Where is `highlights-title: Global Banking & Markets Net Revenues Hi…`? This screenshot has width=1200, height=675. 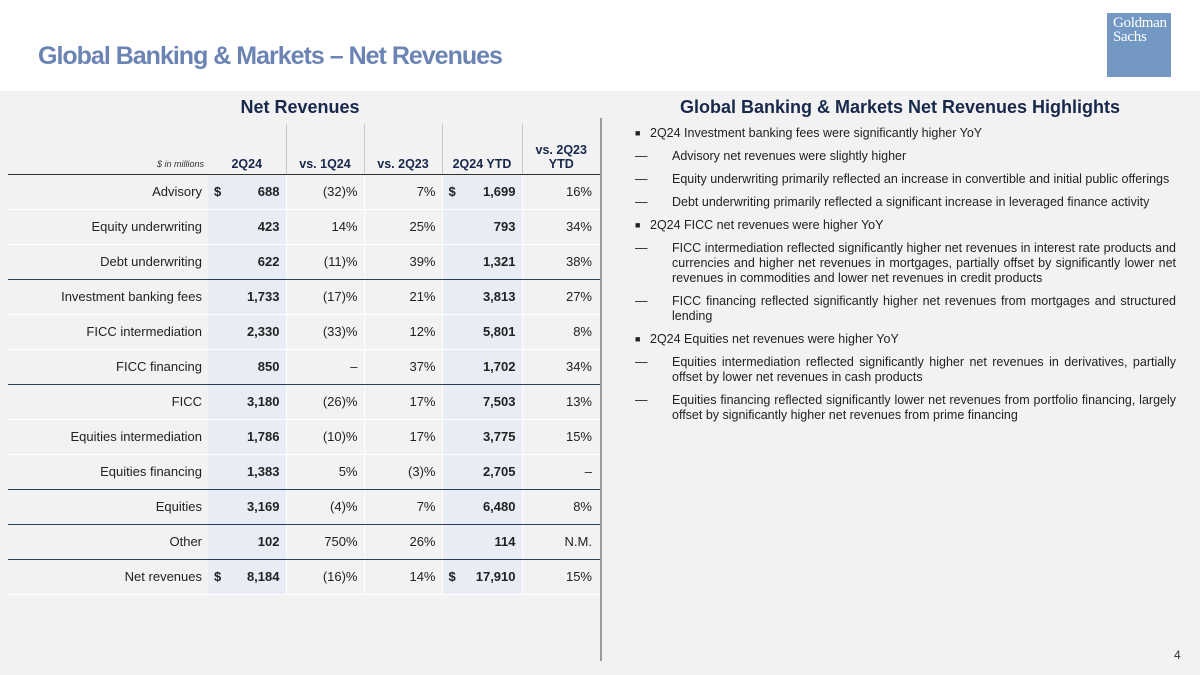 highlights-title: Global Banking & Markets Net Revenues Hi… is located at coordinates (900, 107).